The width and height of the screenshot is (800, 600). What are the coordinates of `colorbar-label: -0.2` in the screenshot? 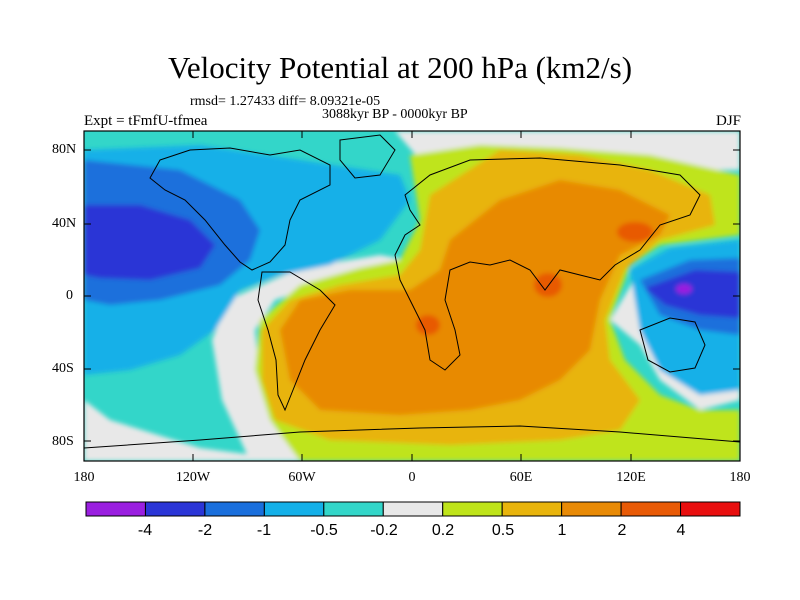 It's located at (384, 530).